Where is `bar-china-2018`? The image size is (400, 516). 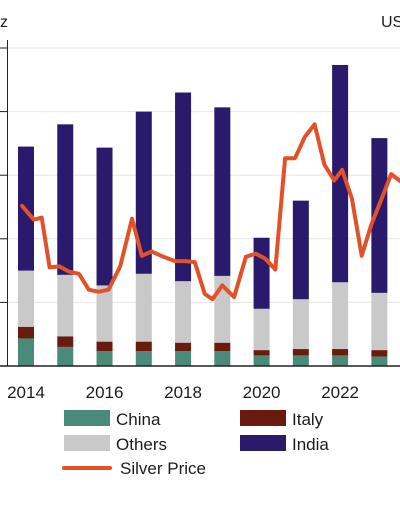 bar-china-2018 is located at coordinates (183, 358).